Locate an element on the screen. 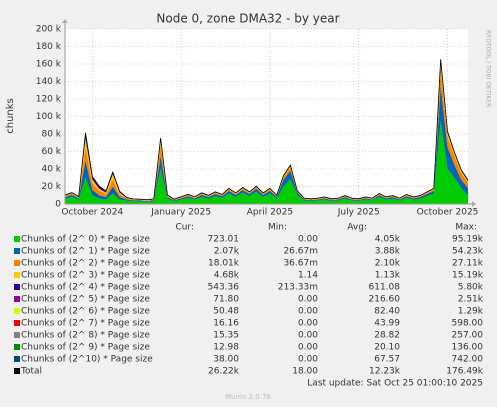  legend-stat: 176.49k is located at coordinates (464, 372).